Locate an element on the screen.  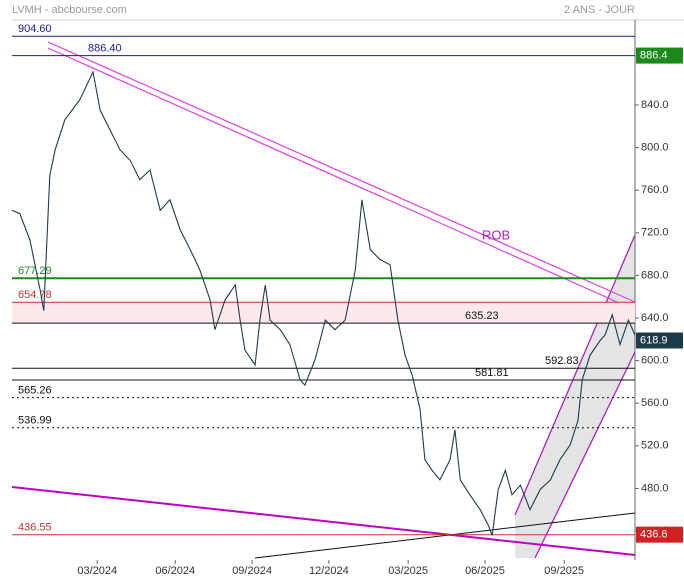
level-band is located at coordinates (323, 313).